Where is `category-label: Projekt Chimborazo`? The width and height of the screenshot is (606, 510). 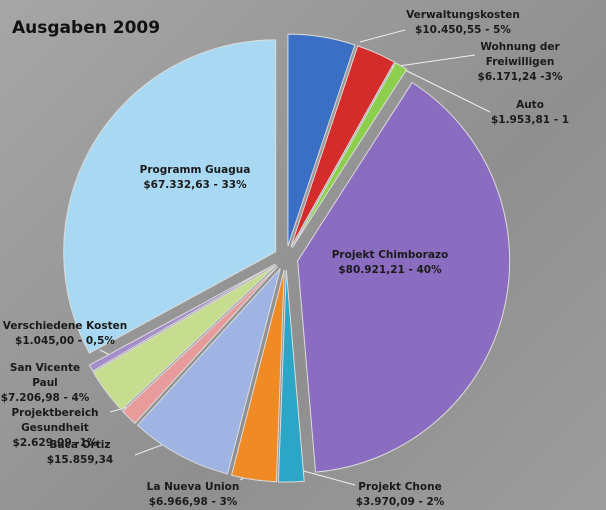 category-label: Projekt Chimborazo is located at coordinates (390, 255).